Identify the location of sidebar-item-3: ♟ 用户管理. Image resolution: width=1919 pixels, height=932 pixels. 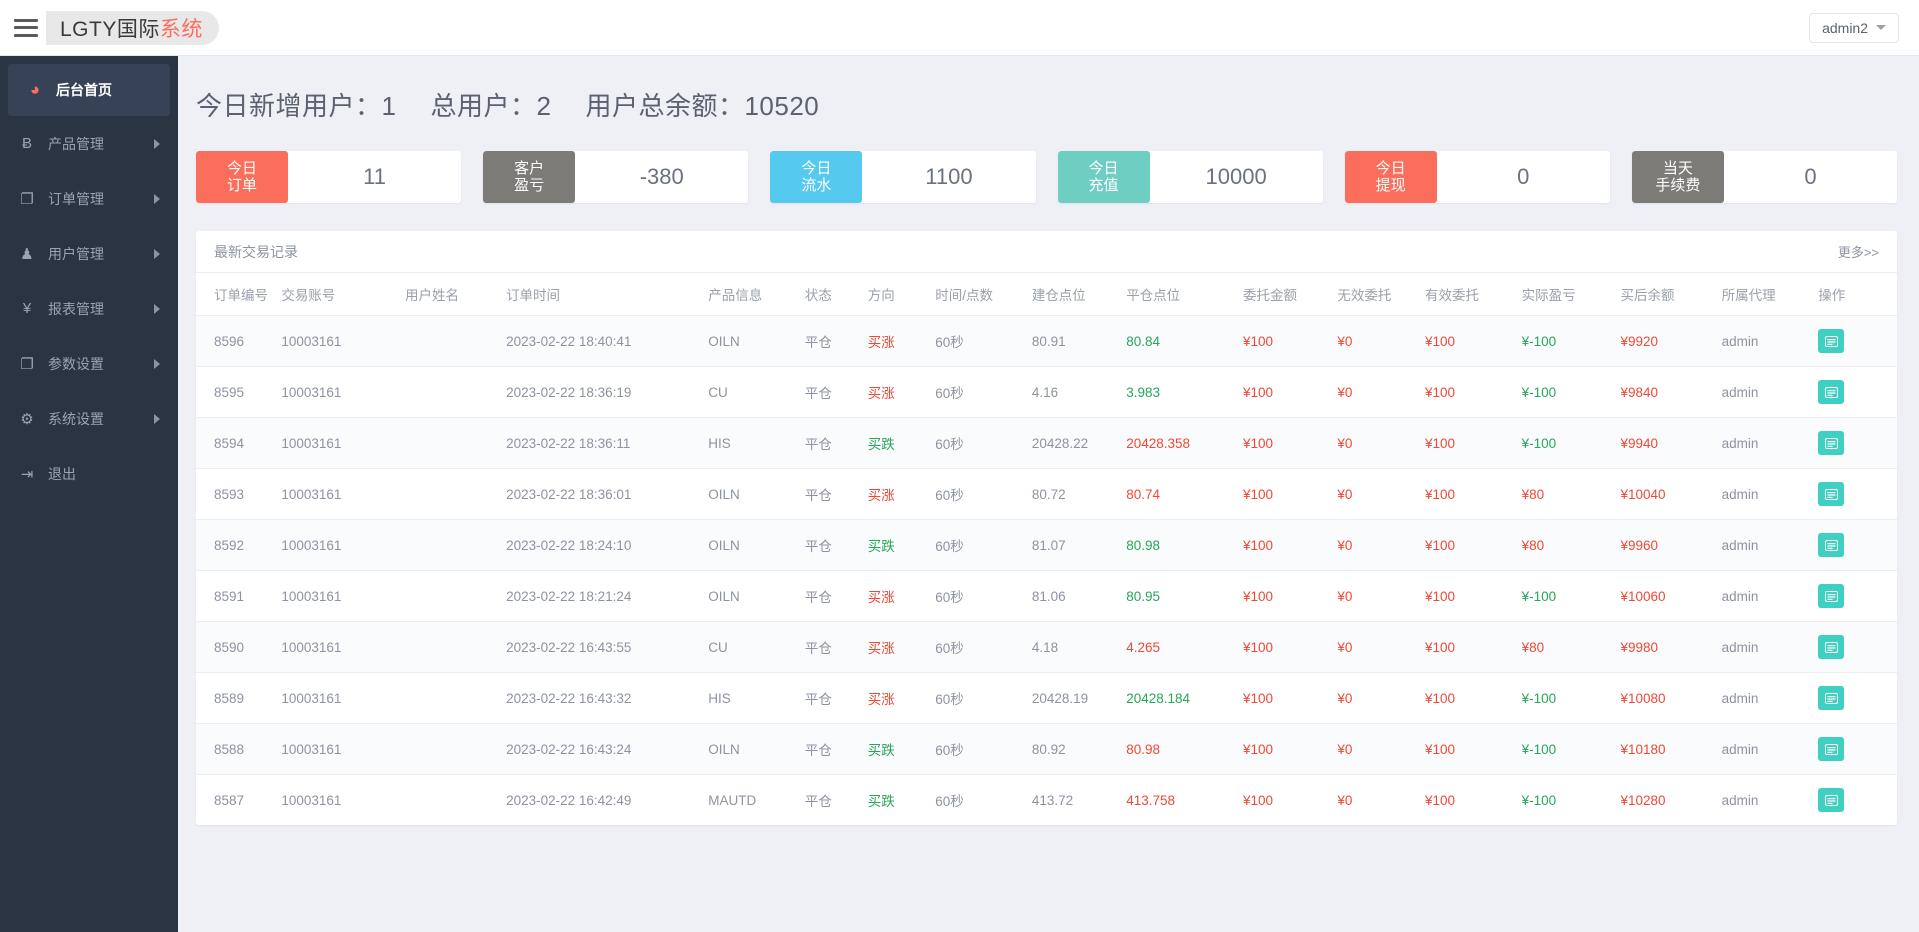
(89, 253).